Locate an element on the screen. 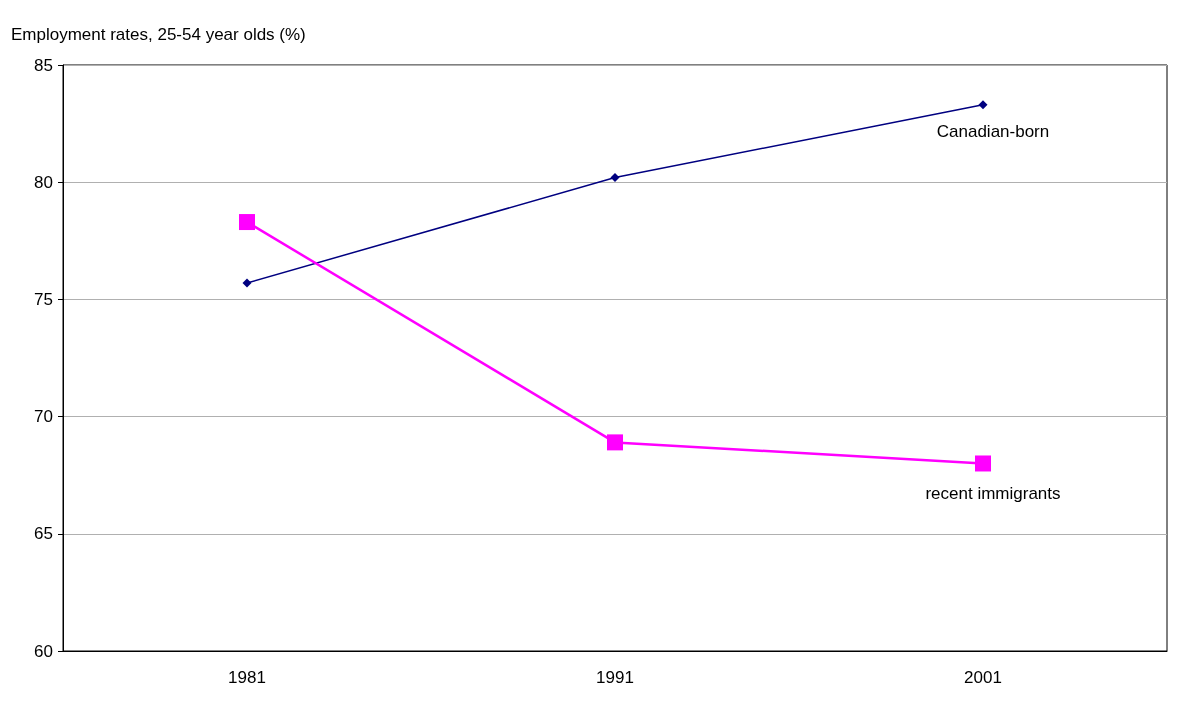  y-tick-label: 60 is located at coordinates (43, 651).